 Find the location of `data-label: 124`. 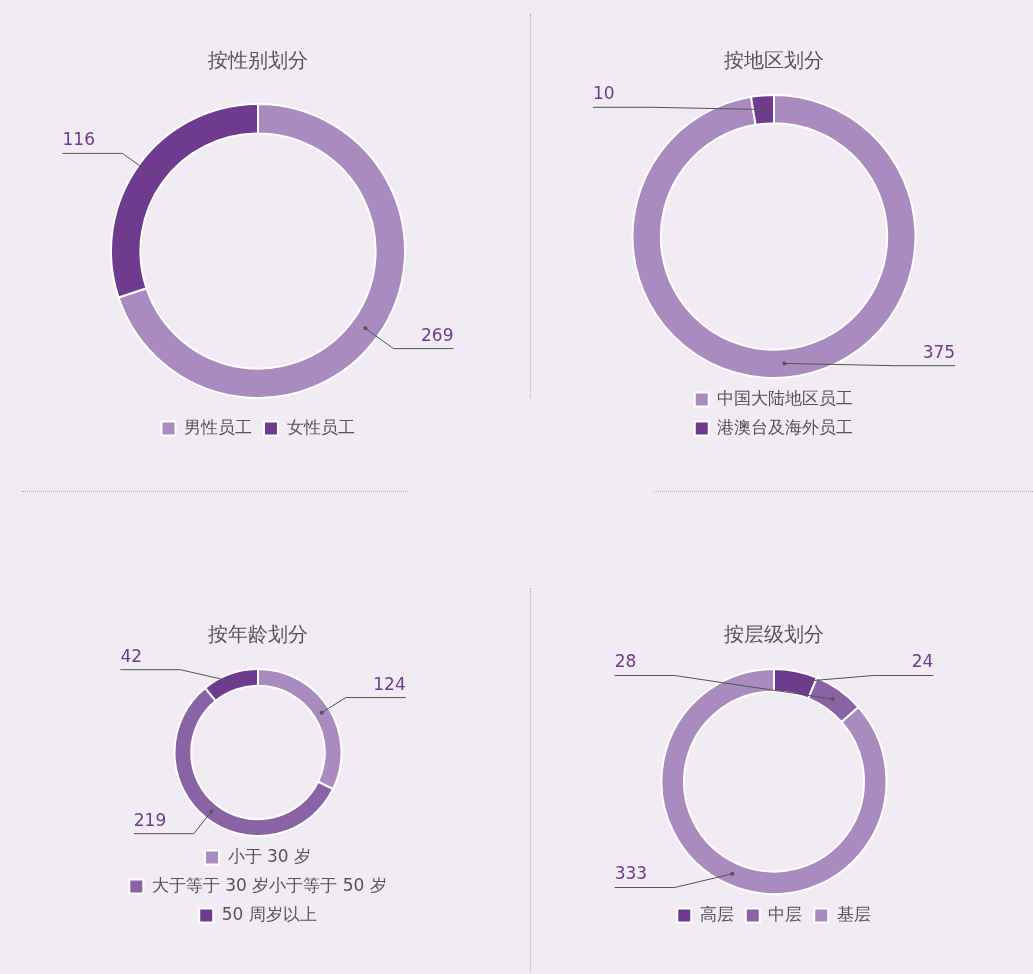

data-label: 124 is located at coordinates (389, 683).